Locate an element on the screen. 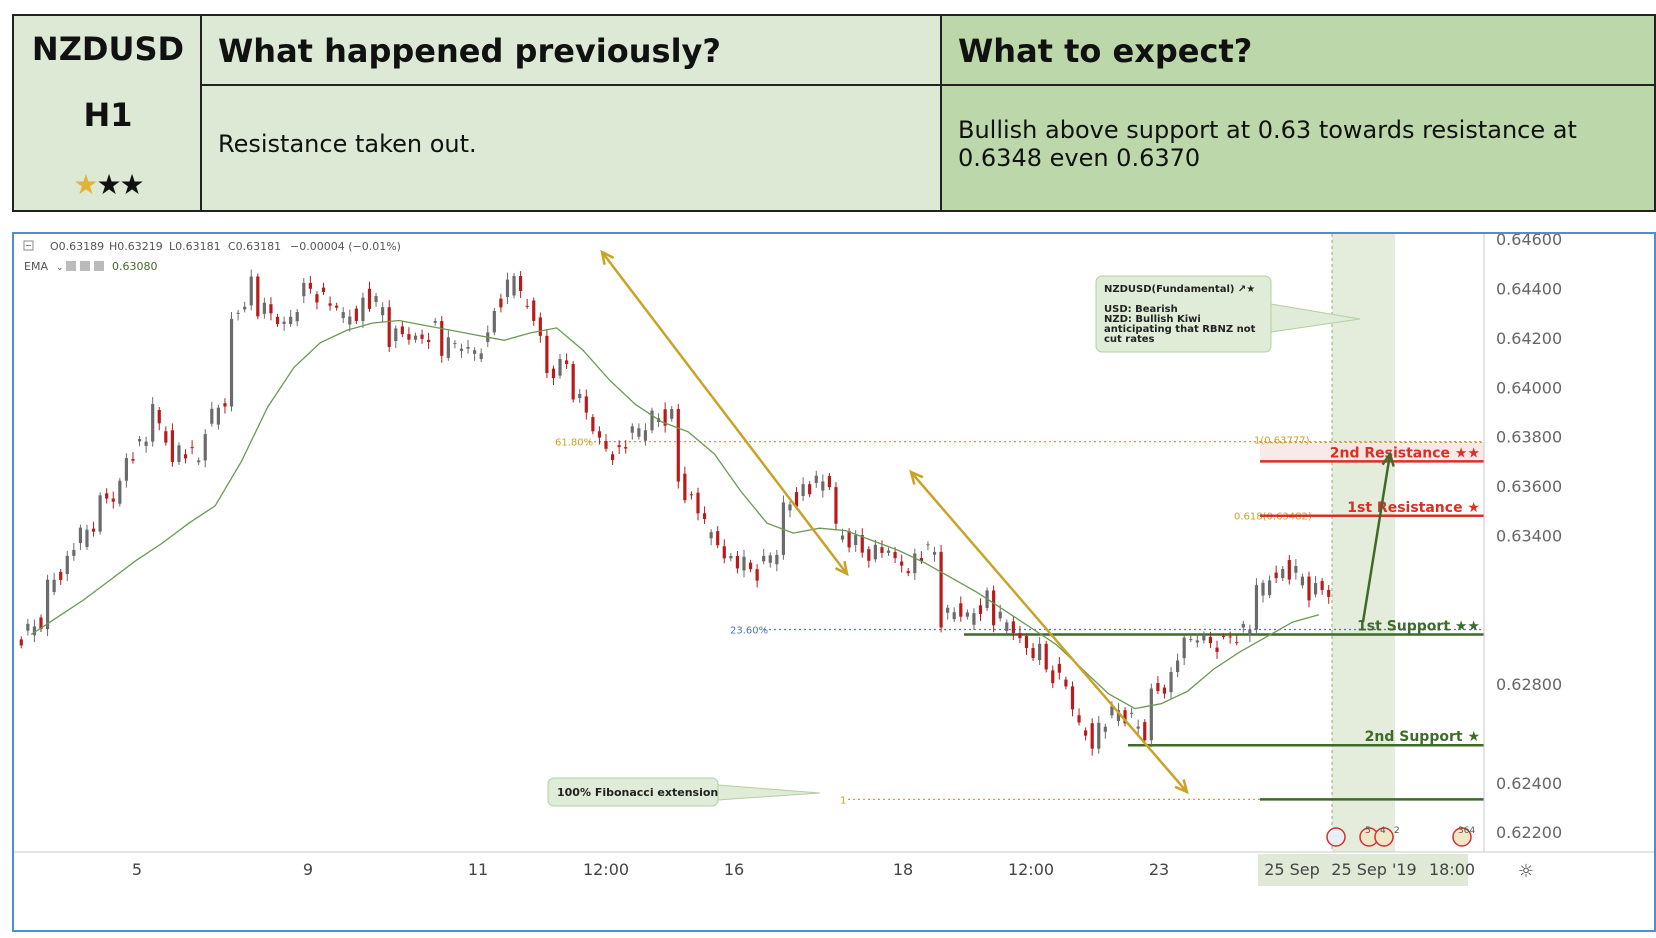 The image size is (1656, 938). y-tick-label: 0.64400 is located at coordinates (1529, 288).